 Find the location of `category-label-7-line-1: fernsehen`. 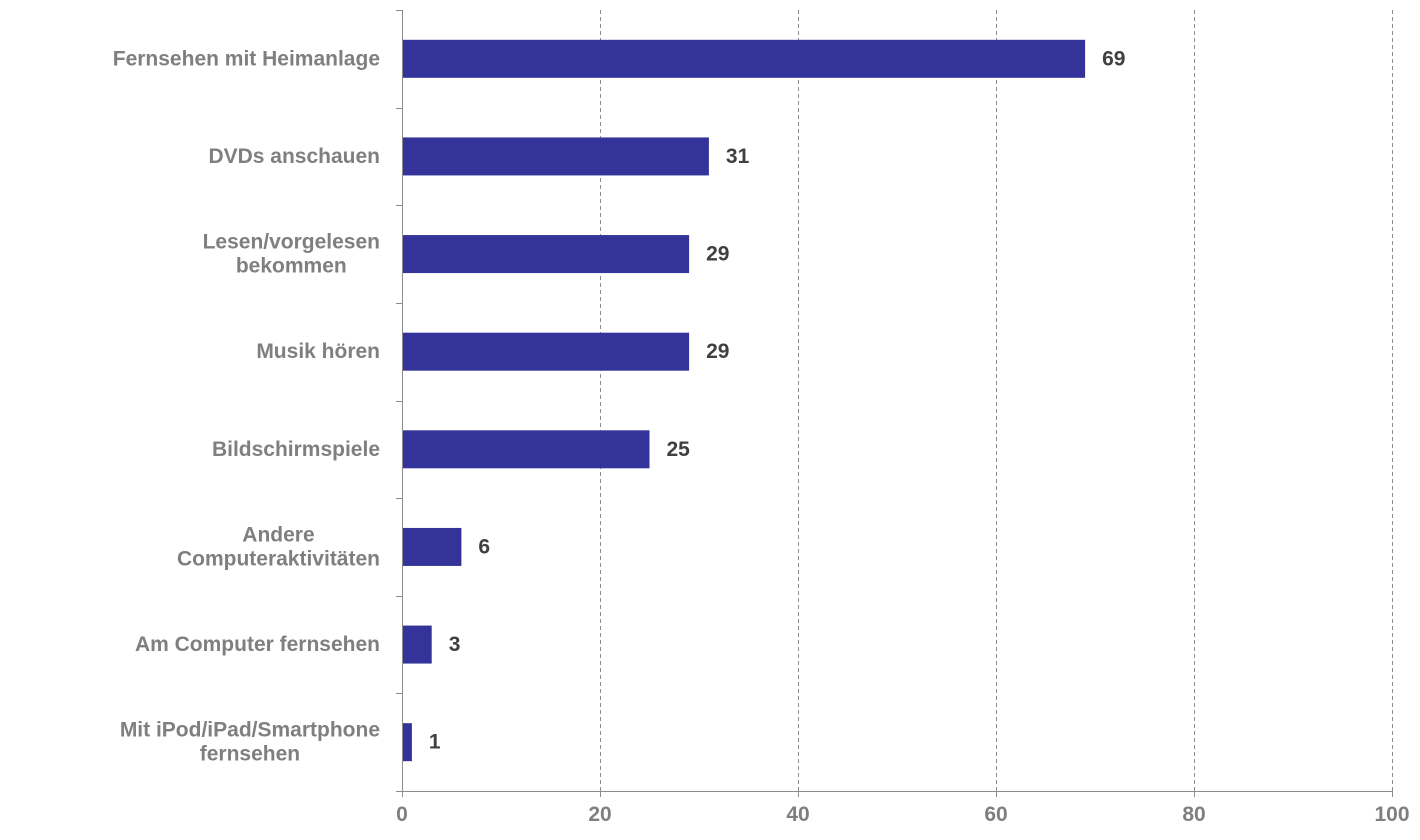

category-label-7-line-1: fernsehen is located at coordinates (250, 754).